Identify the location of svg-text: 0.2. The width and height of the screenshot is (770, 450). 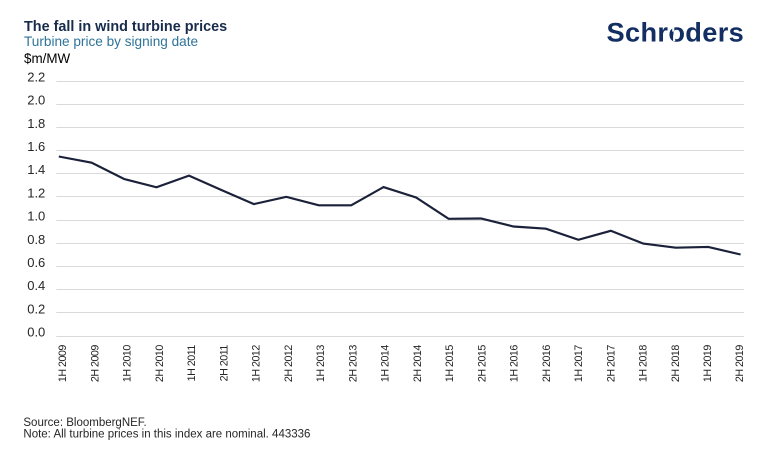
(36, 308).